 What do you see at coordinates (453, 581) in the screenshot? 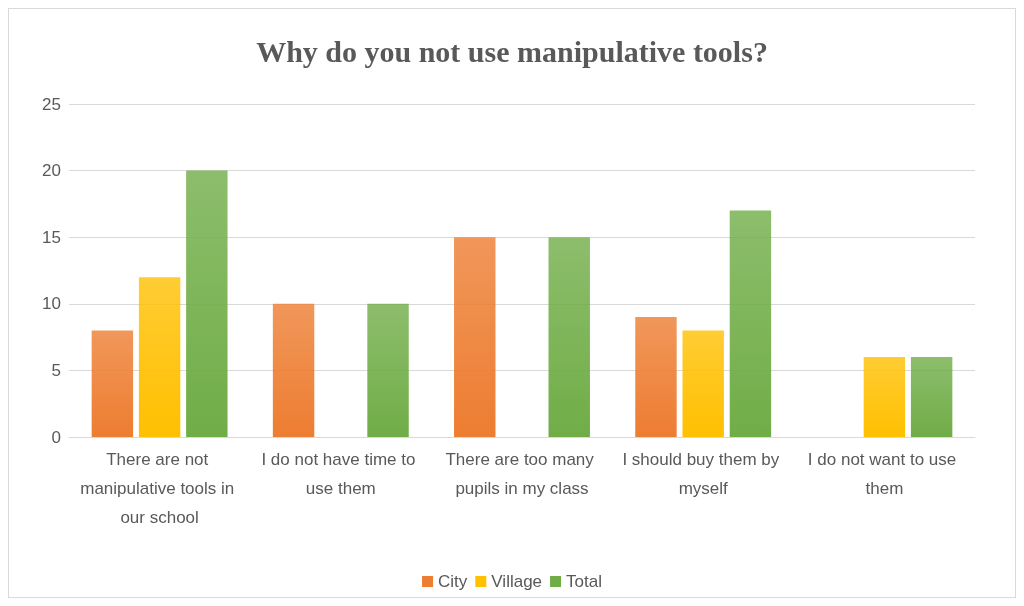
I see `legend-label: City` at bounding box center [453, 581].